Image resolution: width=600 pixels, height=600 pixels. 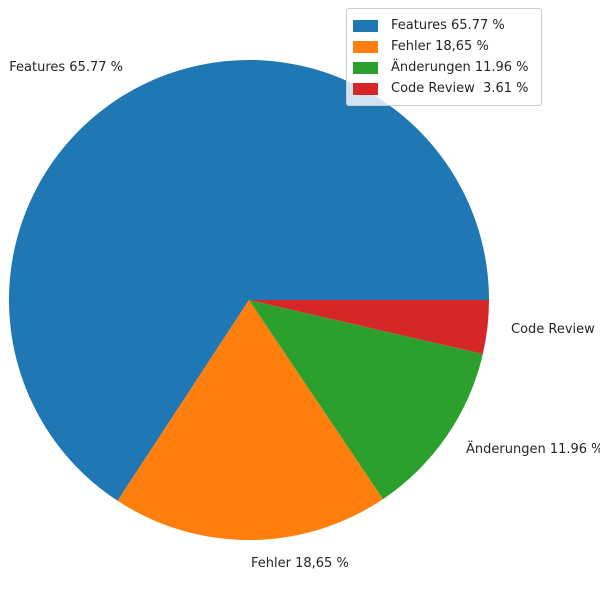 I want to click on legend-label: Features 65.77 %, so click(x=448, y=25).